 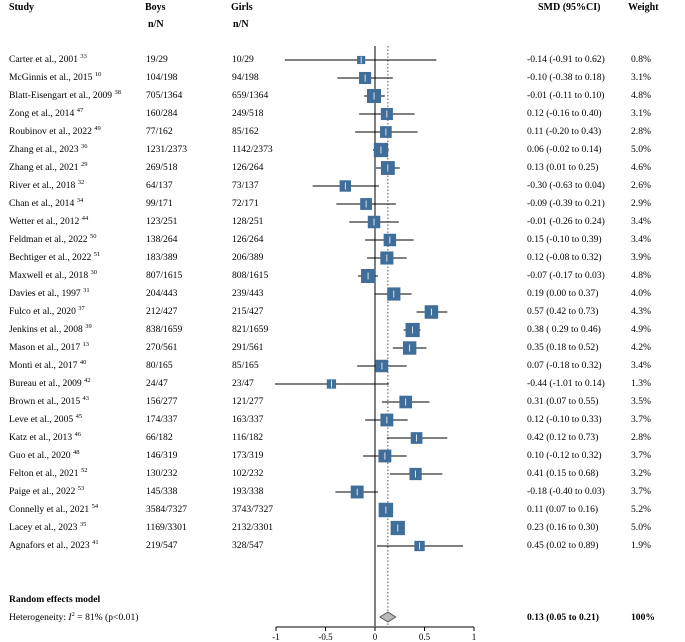 I want to click on boys-n-over-N: 212/427, so click(x=162, y=311).